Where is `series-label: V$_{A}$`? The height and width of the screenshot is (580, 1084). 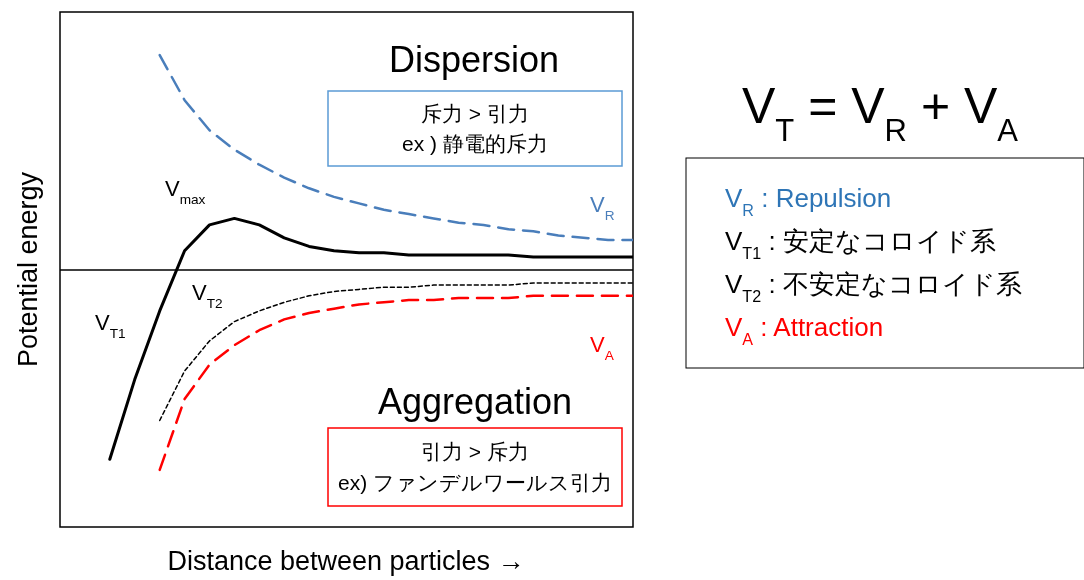
series-label: V$_{A}$ is located at coordinates (602, 347).